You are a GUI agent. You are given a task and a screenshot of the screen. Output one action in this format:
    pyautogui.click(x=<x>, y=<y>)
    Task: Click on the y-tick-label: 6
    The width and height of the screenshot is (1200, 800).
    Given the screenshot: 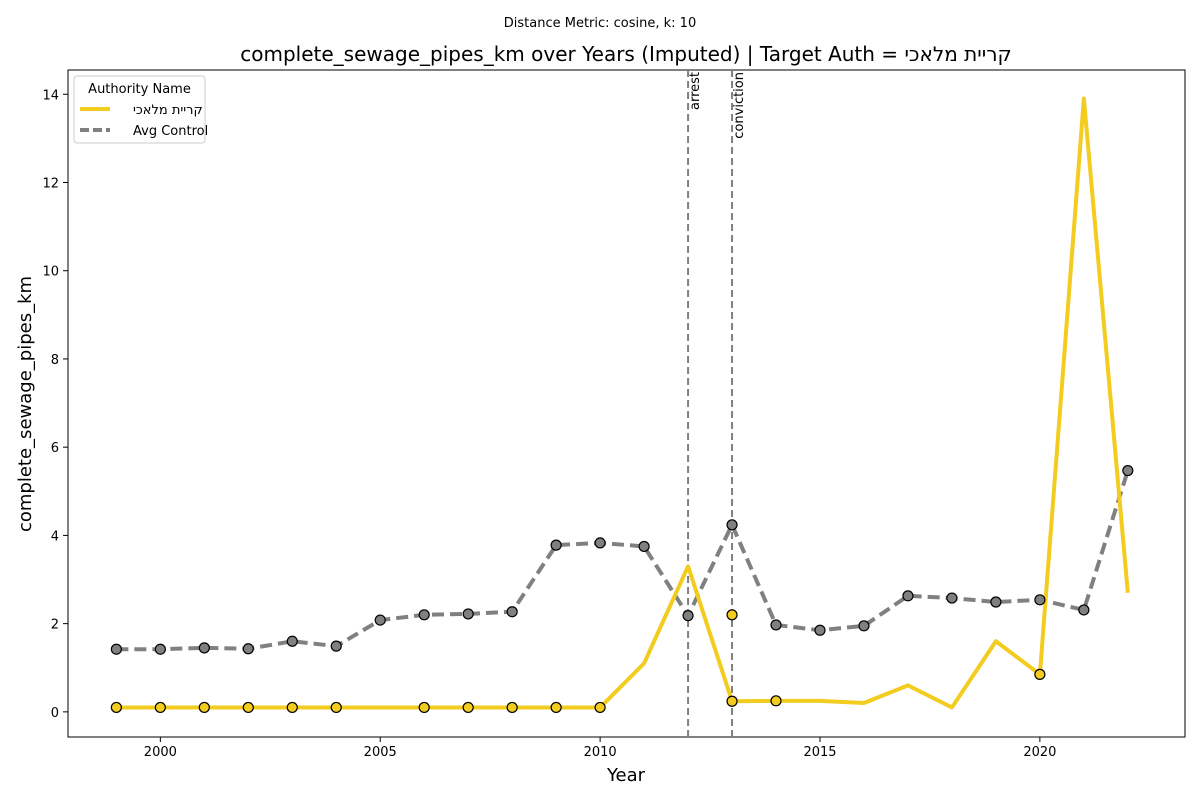 What is the action you would take?
    pyautogui.click(x=55, y=448)
    